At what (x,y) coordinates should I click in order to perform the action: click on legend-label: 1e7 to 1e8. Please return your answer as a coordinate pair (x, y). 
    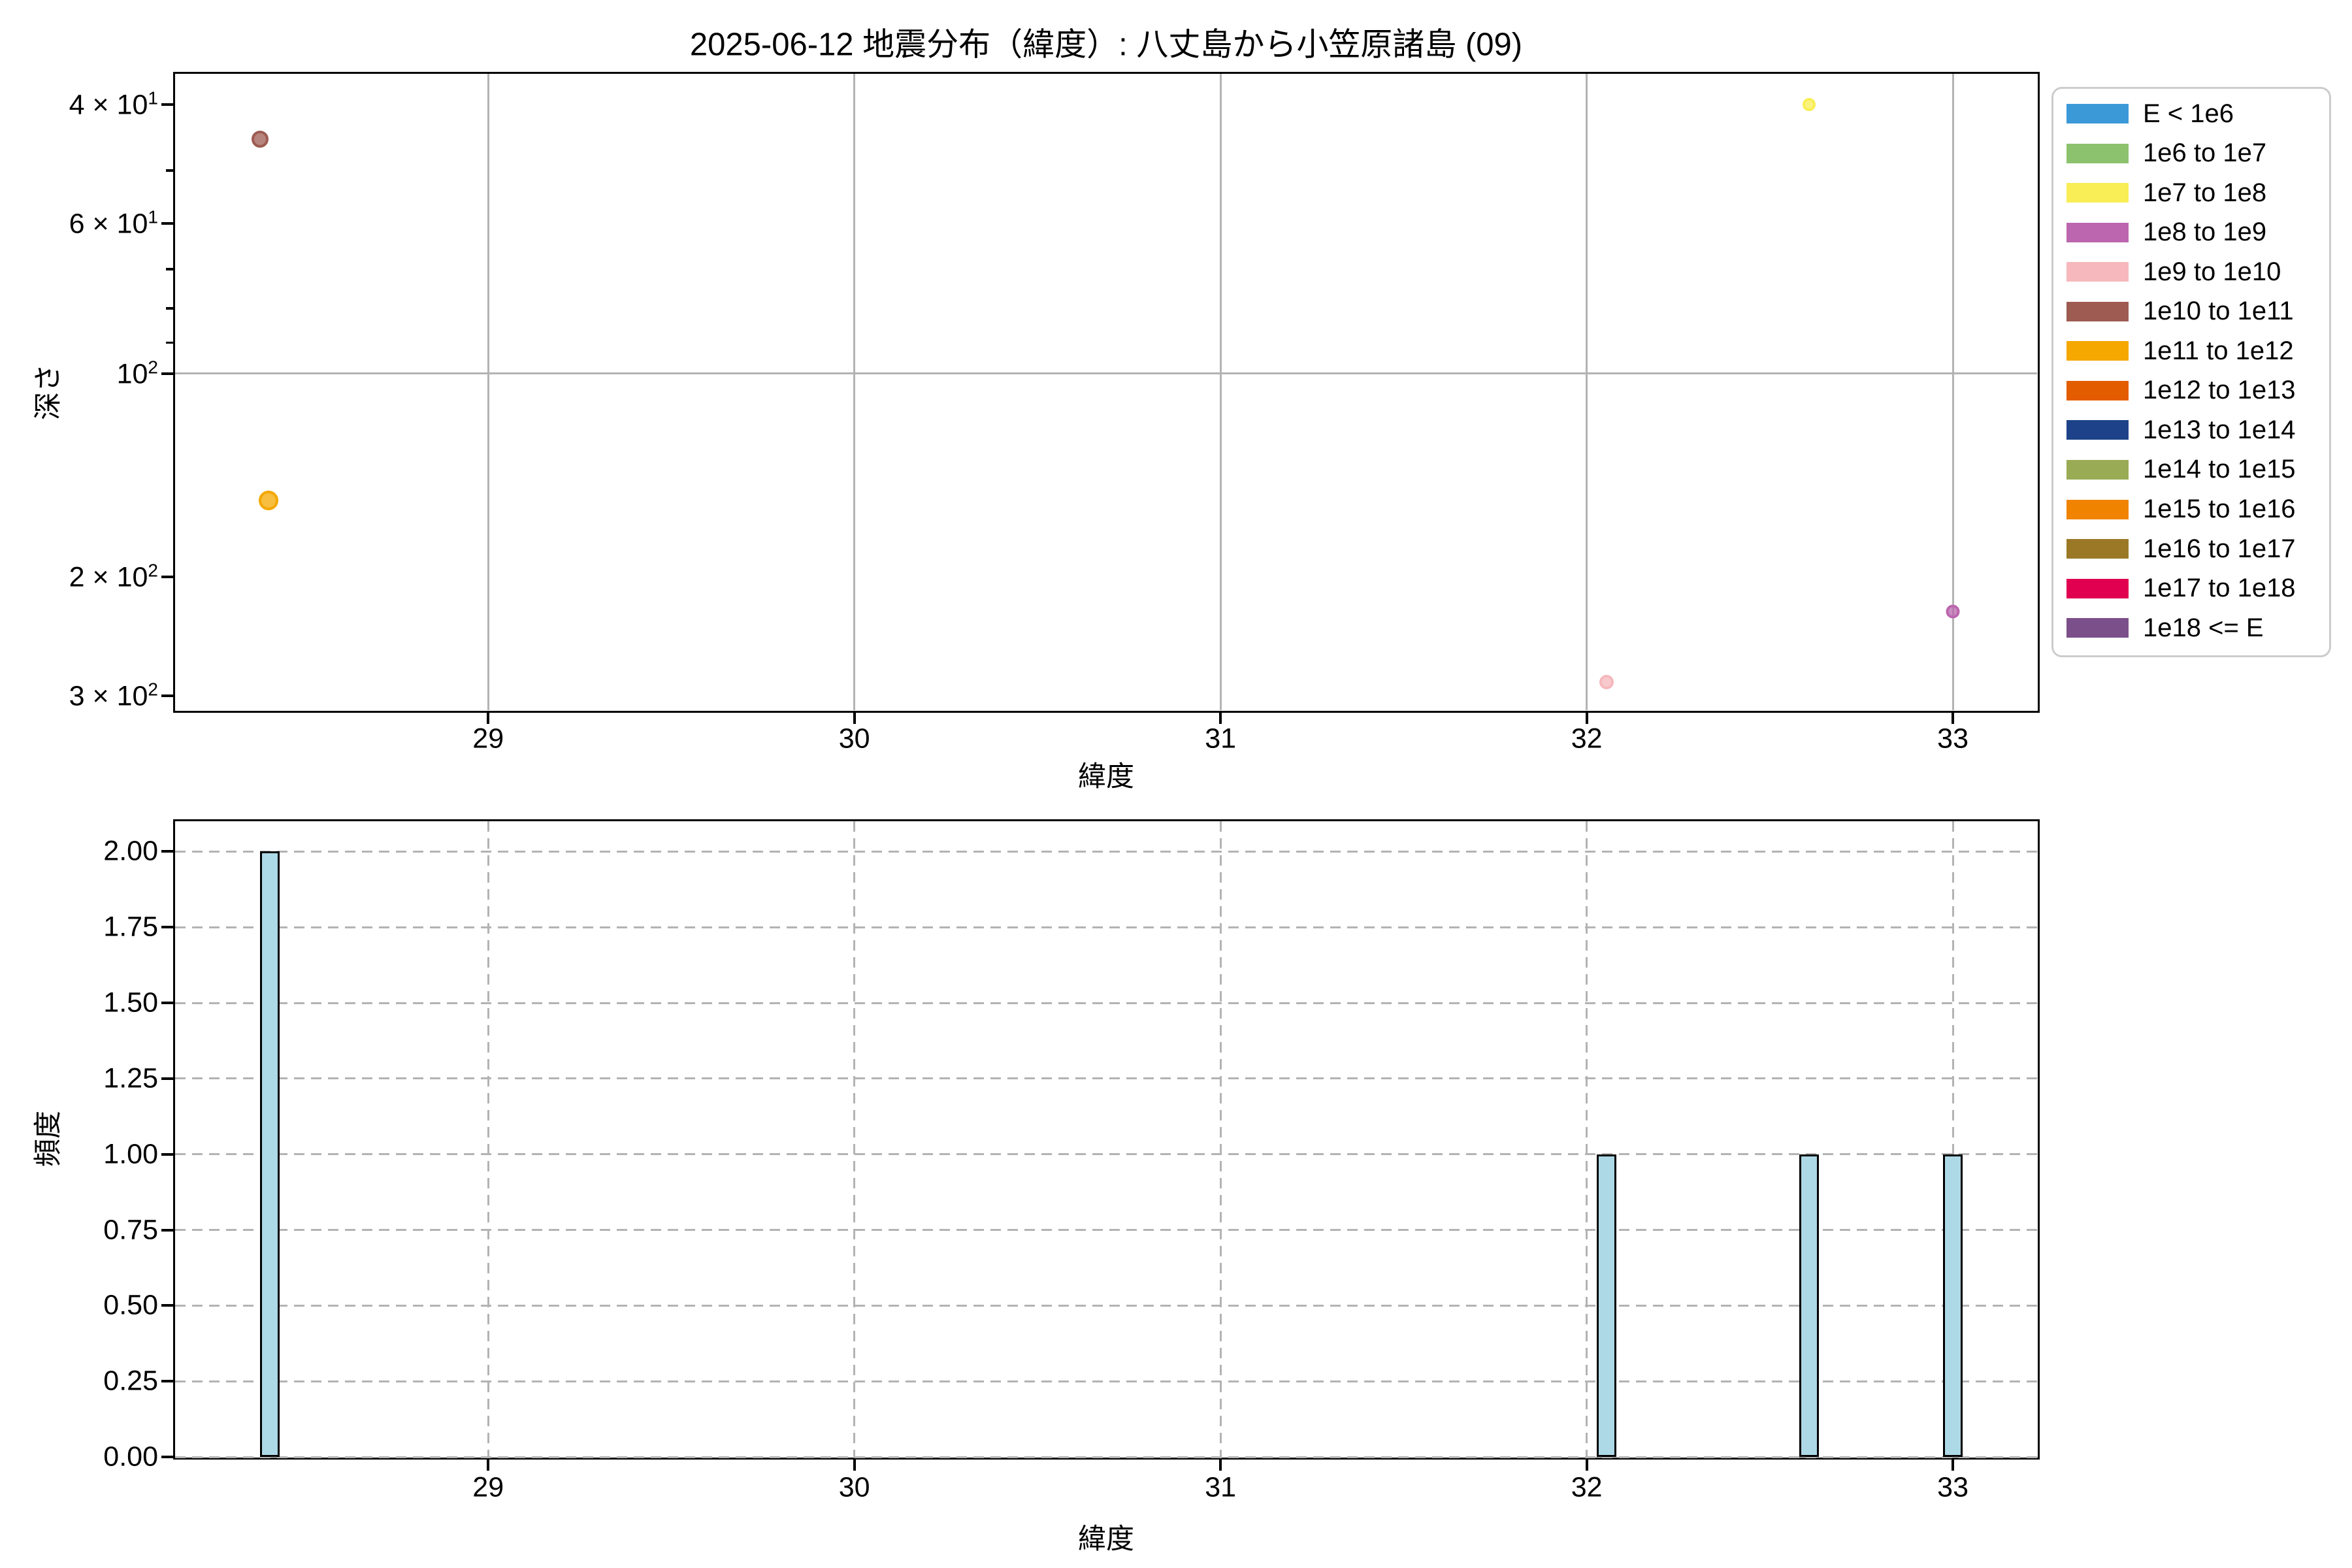
    Looking at the image, I should click on (2205, 192).